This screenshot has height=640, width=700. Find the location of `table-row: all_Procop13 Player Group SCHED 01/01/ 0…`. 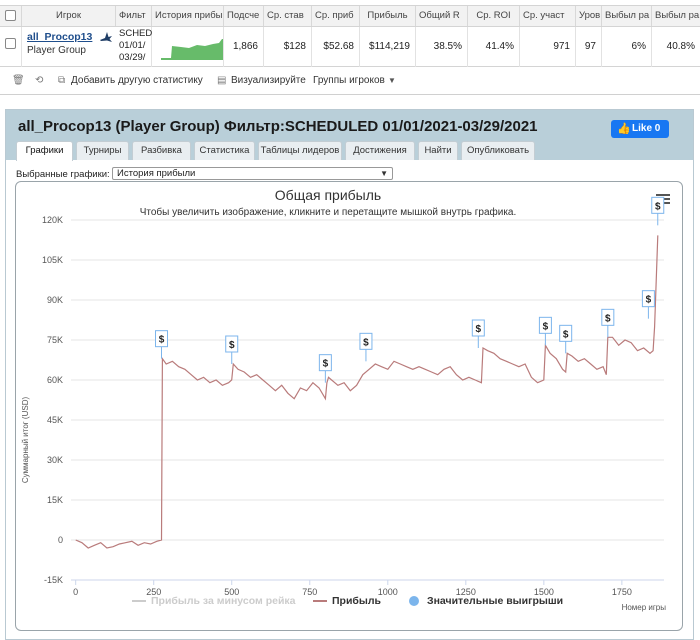

table-row: all_Procop13 Player Group SCHED 01/01/ 0… is located at coordinates (350, 47).